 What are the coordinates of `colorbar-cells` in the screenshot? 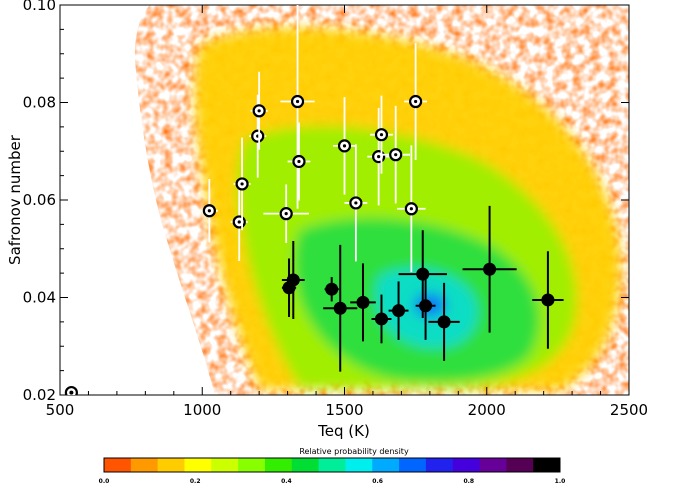 It's located at (332, 465).